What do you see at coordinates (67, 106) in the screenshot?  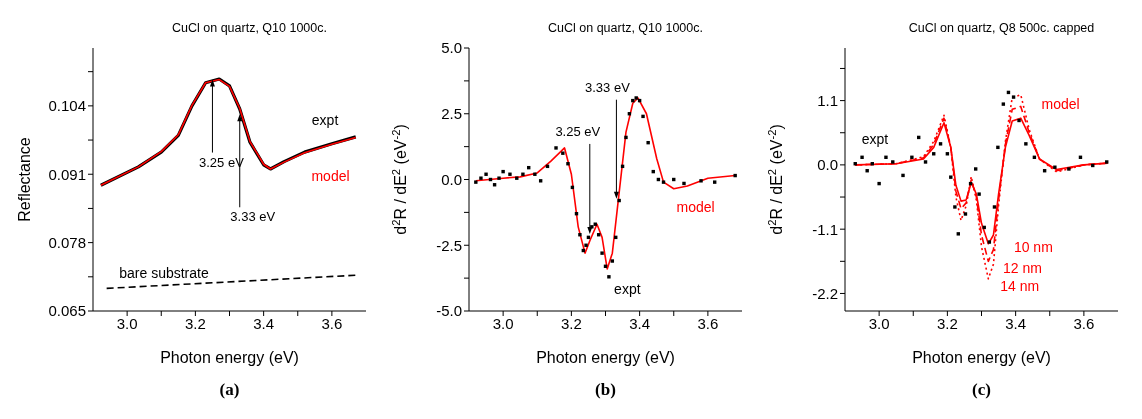 I see `y-tick-label: 0.104` at bounding box center [67, 106].